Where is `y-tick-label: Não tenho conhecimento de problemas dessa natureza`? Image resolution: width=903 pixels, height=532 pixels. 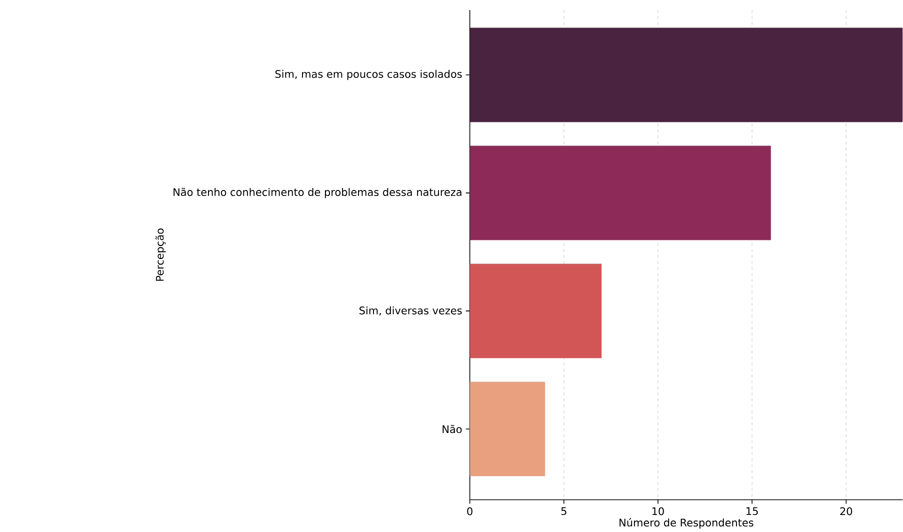
y-tick-label: Não tenho conhecimento de problemas dessa natureza is located at coordinates (318, 193).